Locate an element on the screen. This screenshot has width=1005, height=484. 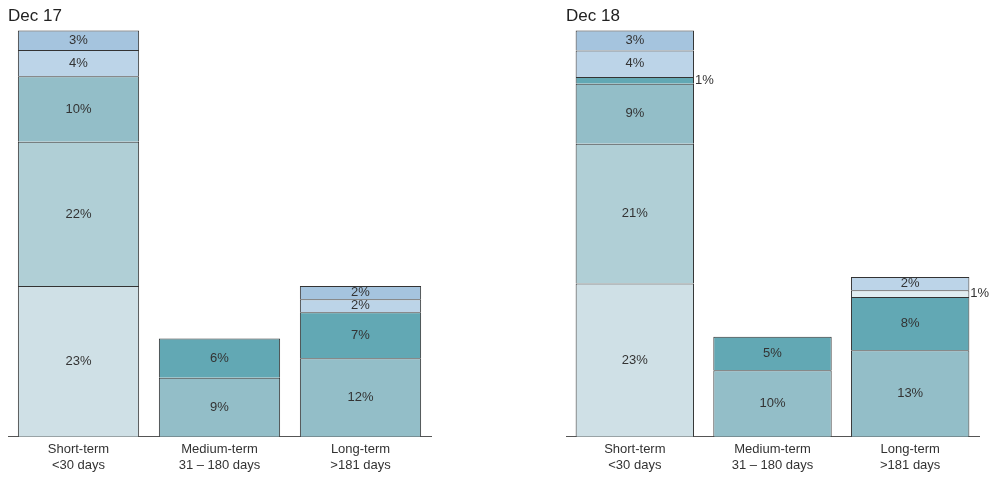
data-label: 22% is located at coordinates (78, 213).